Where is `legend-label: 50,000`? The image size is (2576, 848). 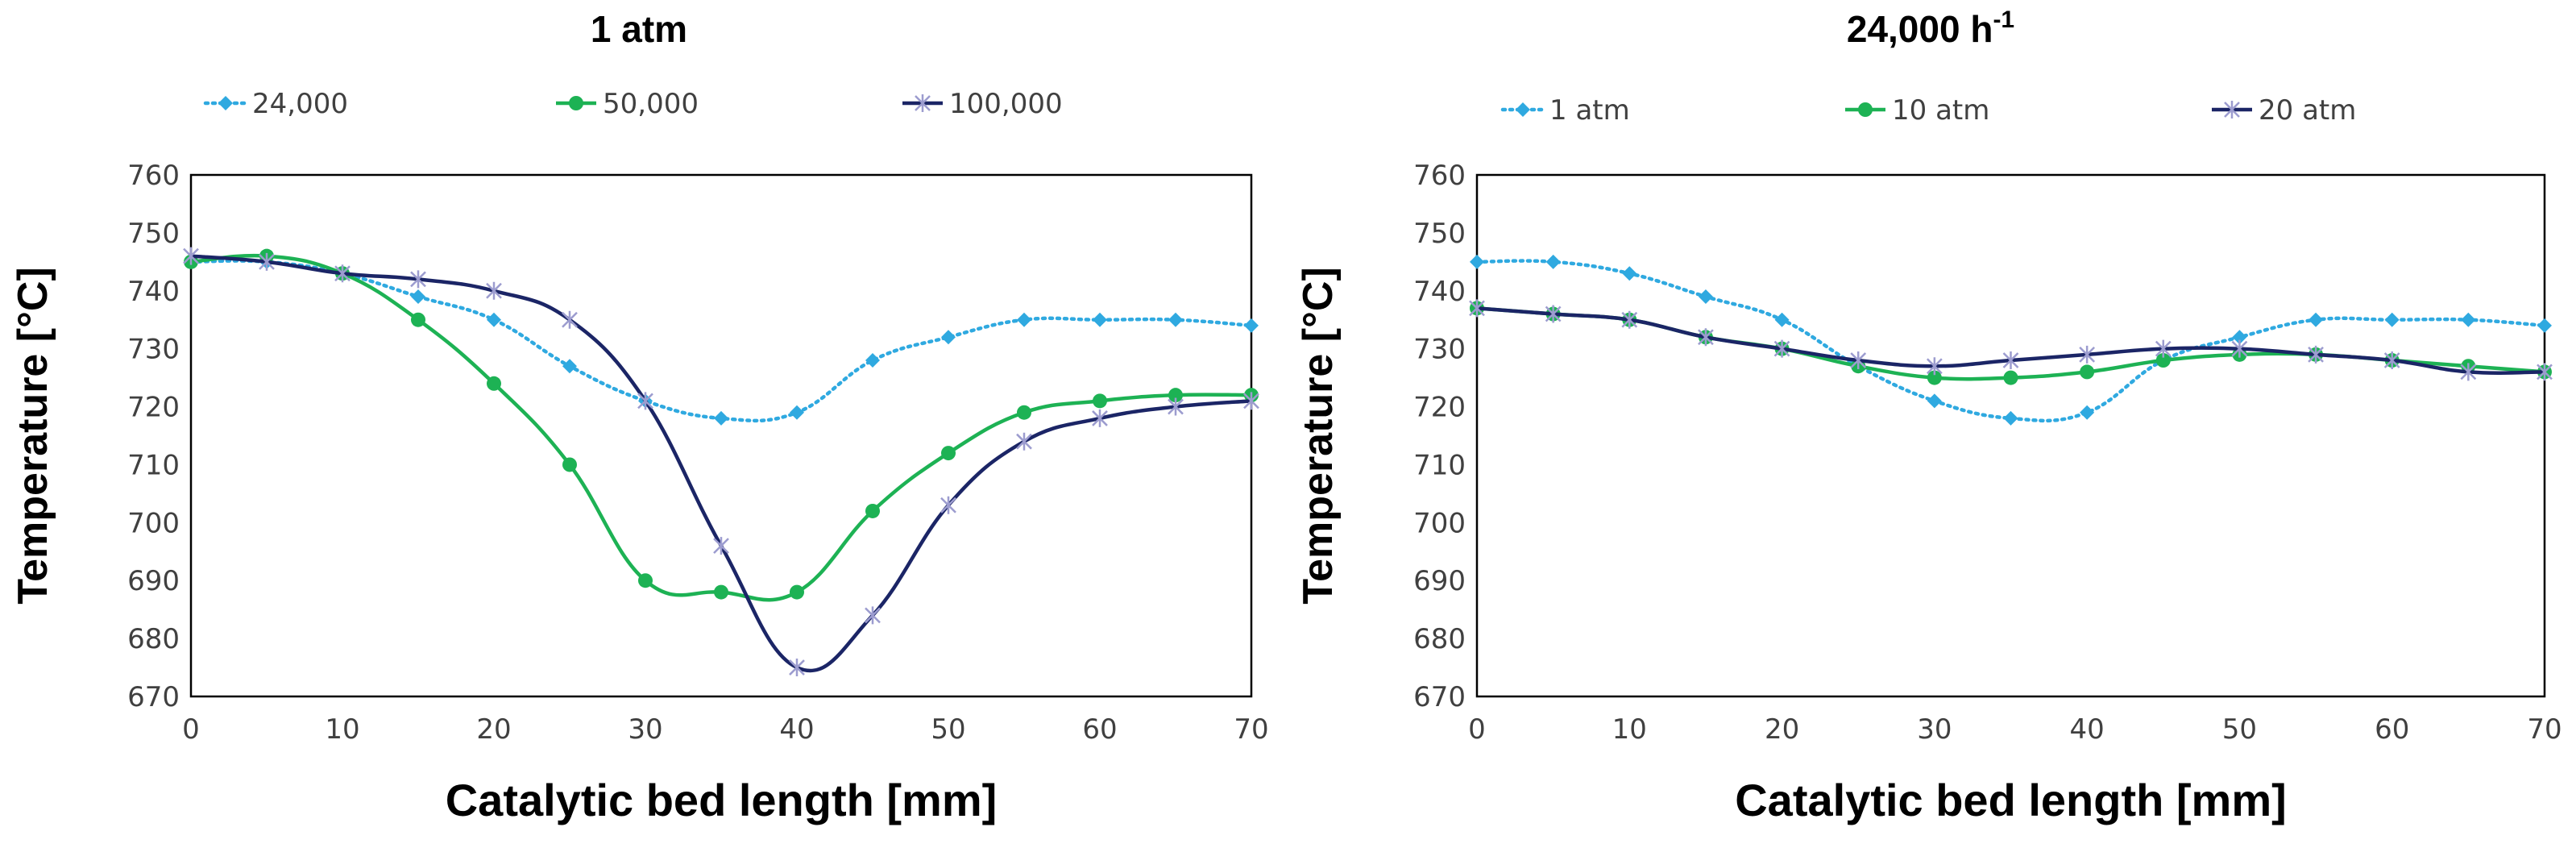
legend-label: 50,000 is located at coordinates (651, 104).